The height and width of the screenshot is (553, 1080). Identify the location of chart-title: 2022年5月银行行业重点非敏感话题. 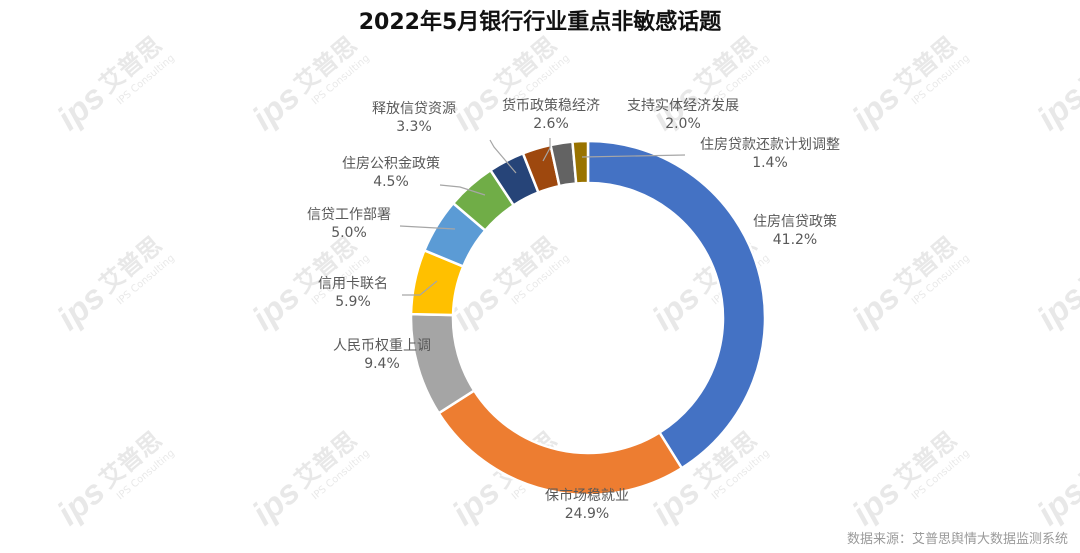
(540, 22).